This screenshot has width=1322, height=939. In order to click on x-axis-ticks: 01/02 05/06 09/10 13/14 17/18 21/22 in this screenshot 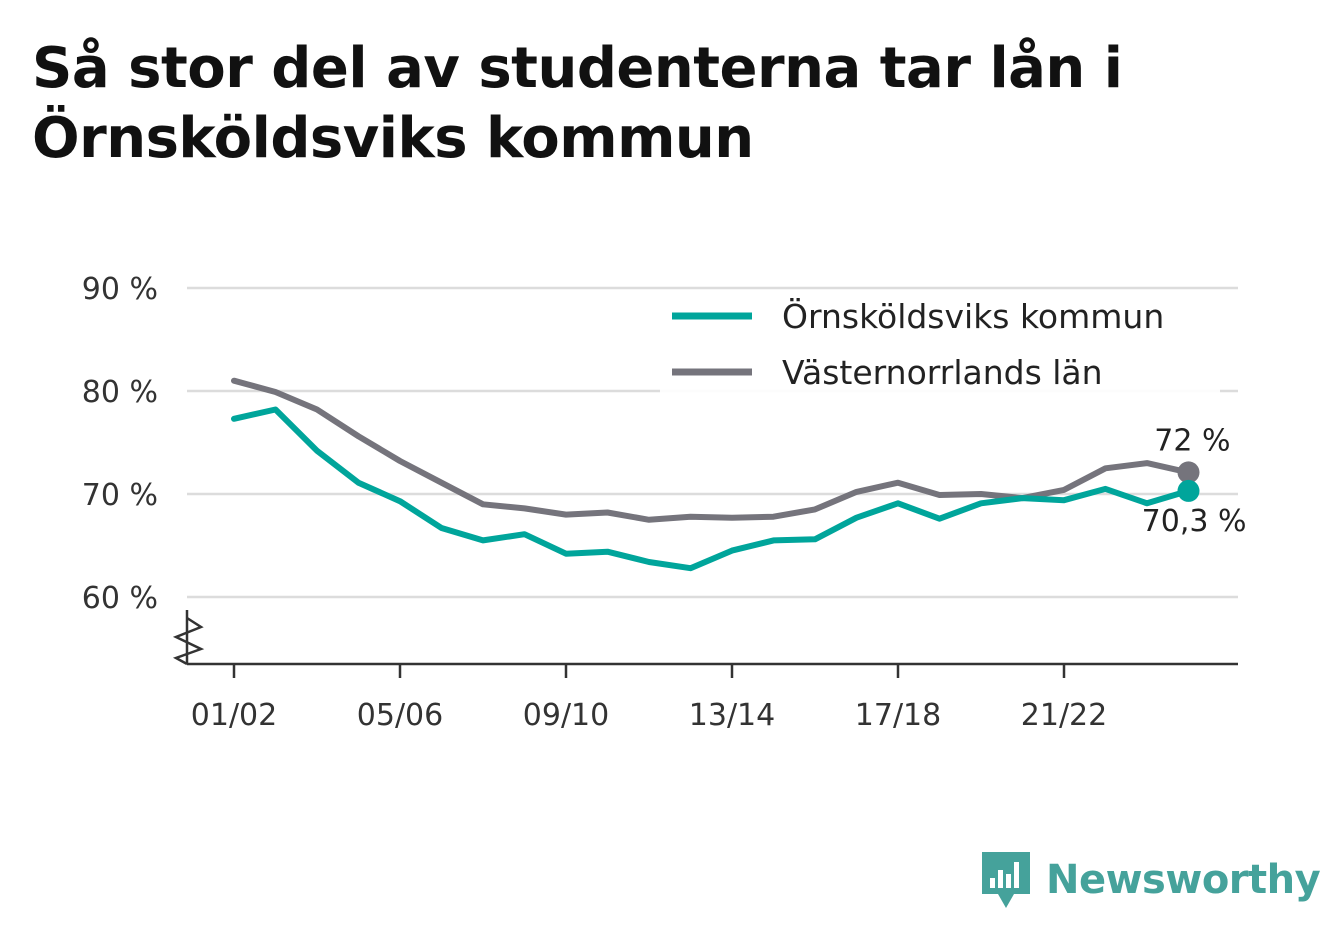, I will do `click(649, 698)`.